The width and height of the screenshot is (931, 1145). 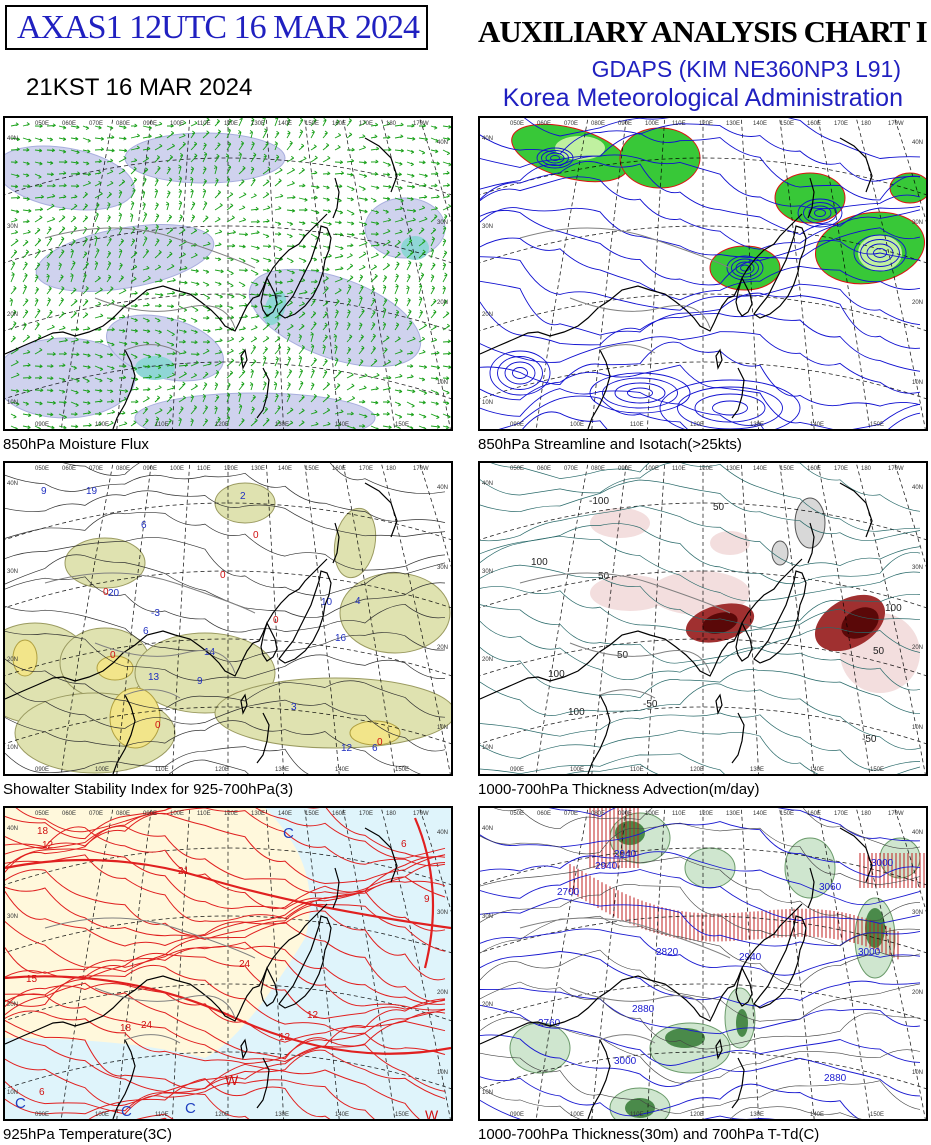 What do you see at coordinates (641, 284) in the screenshot?
I see `coast-segment` at bounding box center [641, 284].